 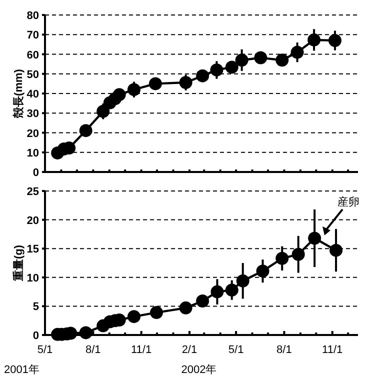 What do you see at coordinates (35, 307) in the screenshot?
I see `y-tick-label: 5` at bounding box center [35, 307].